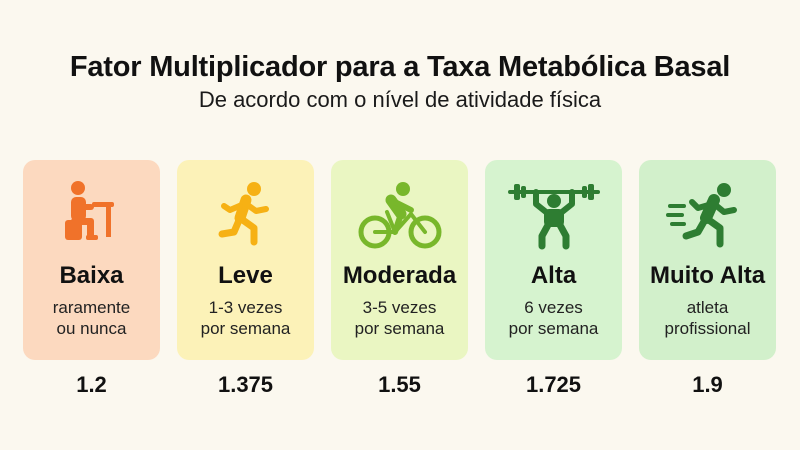 The height and width of the screenshot is (450, 800). What do you see at coordinates (91, 260) in the screenshot?
I see `activity-card-baixa: Baixa raramente ou nunca` at bounding box center [91, 260].